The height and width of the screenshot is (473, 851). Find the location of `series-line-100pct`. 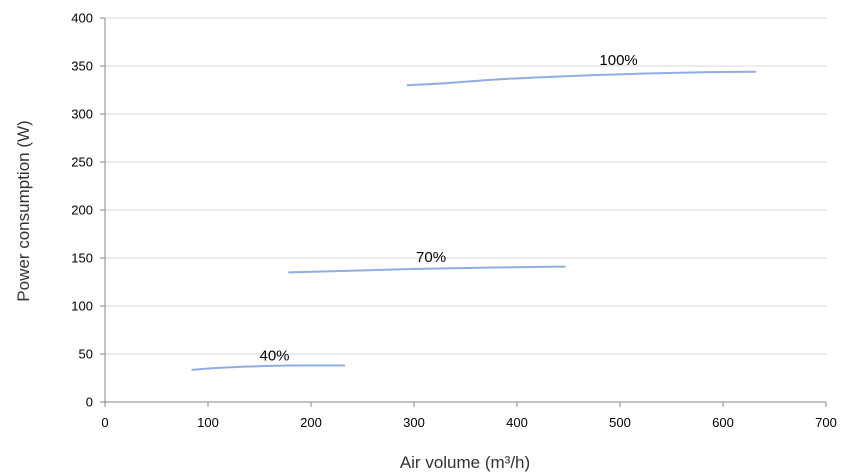

series-line-100pct is located at coordinates (581, 78).